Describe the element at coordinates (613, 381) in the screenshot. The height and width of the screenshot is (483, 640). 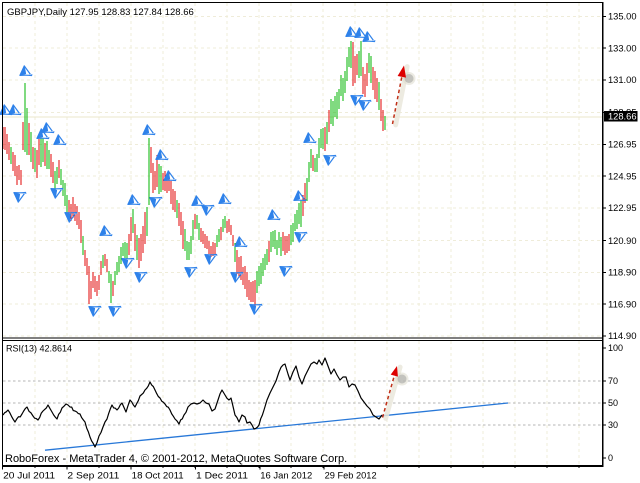
I see `svg-text: 70` at that location.